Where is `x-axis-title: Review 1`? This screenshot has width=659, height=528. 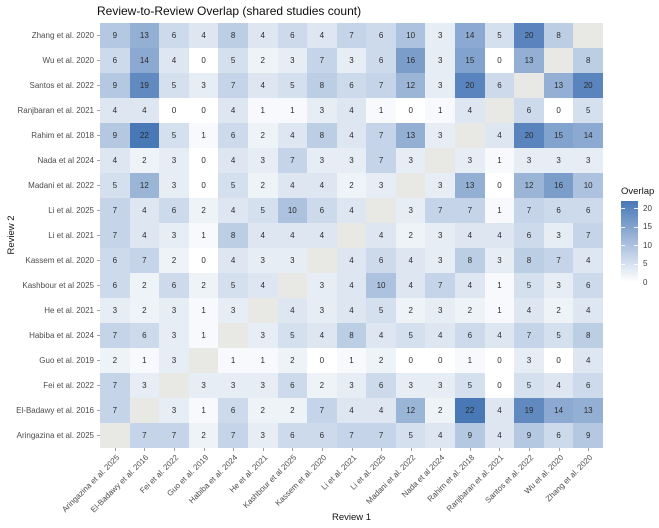 x-axis-title: Review 1 is located at coordinates (351, 517).